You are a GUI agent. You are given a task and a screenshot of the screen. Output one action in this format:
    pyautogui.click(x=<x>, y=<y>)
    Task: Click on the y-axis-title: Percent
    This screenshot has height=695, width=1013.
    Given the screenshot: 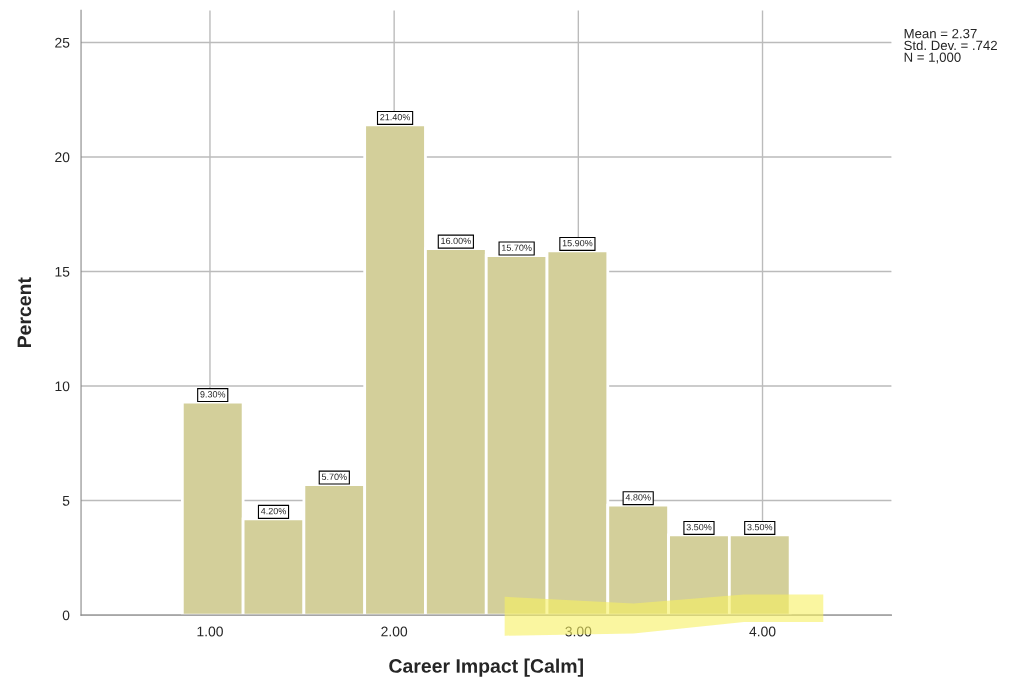 What is the action you would take?
    pyautogui.click(x=24, y=312)
    